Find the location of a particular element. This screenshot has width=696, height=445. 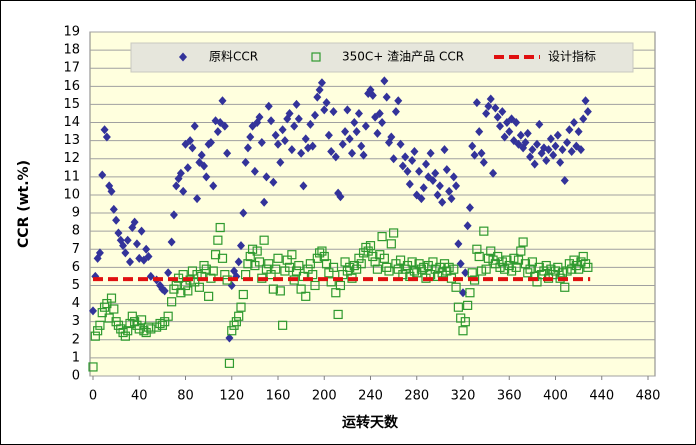

x-axis-title: 运转天数 is located at coordinates (370, 422).